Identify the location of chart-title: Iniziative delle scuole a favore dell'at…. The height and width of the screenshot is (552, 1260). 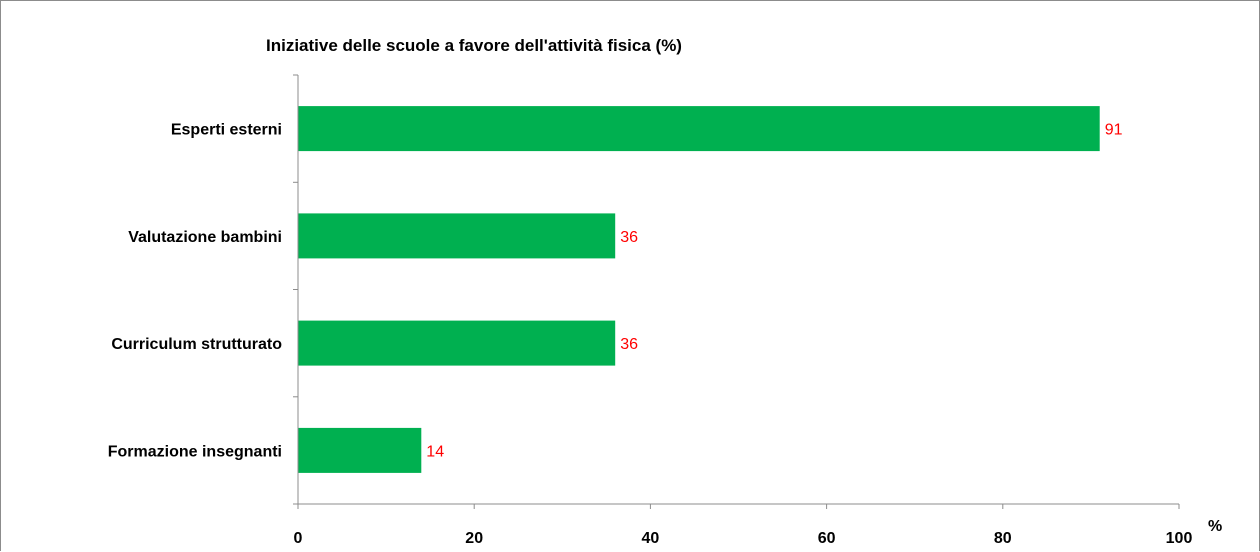
(474, 45).